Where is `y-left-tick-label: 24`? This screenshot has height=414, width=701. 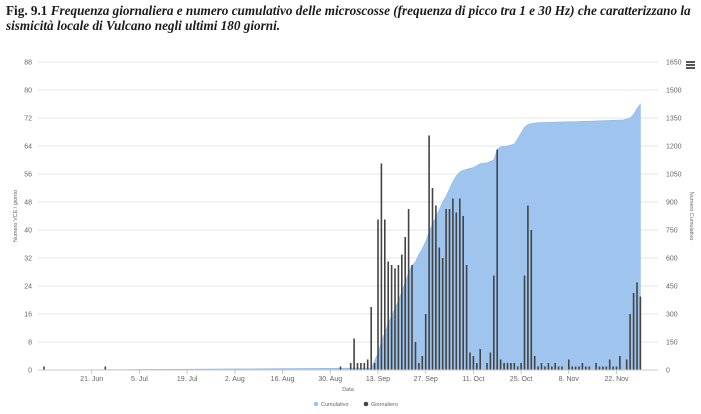 y-left-tick-label: 24 is located at coordinates (28, 287).